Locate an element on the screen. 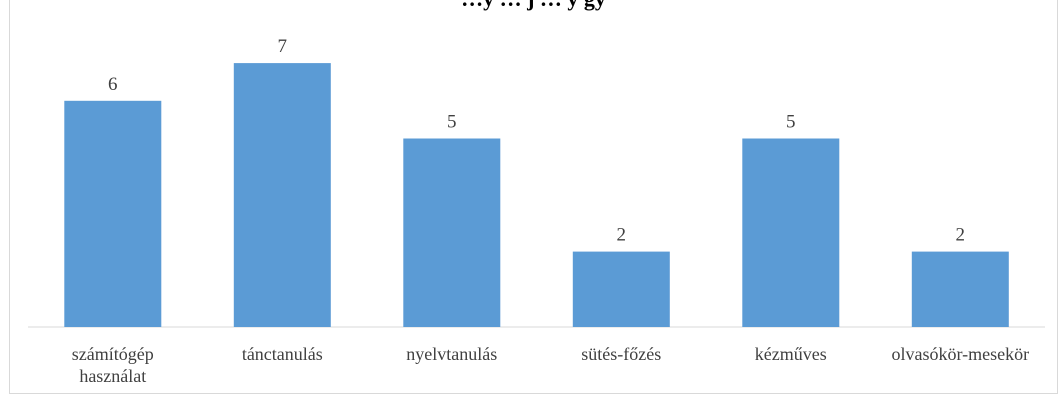 This screenshot has height=394, width=1062. category-label: nyelvtanulás is located at coordinates (451, 354).